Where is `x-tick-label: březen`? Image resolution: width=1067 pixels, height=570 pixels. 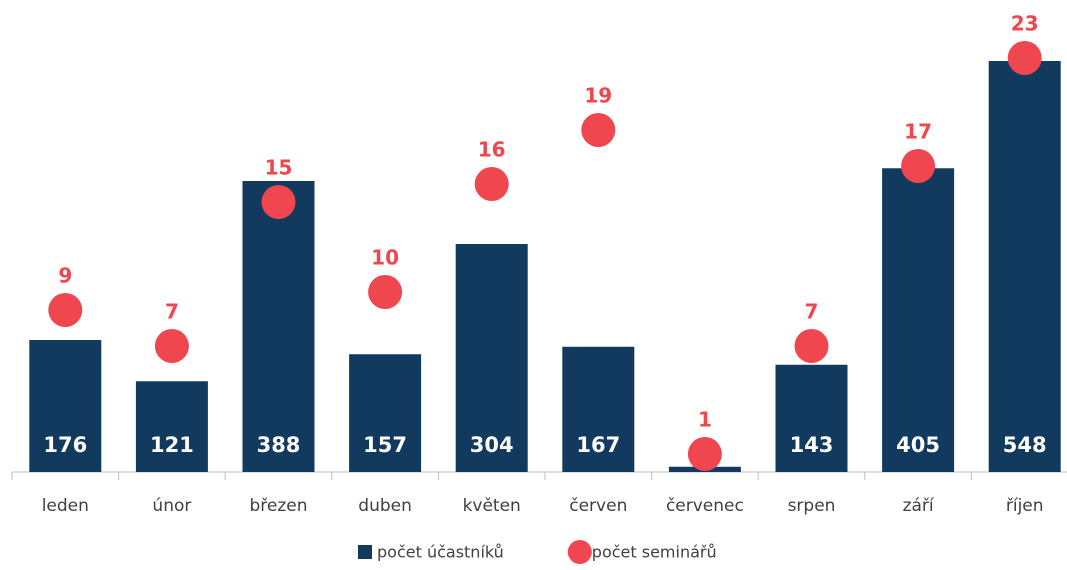
x-tick-label: březen is located at coordinates (278, 506).